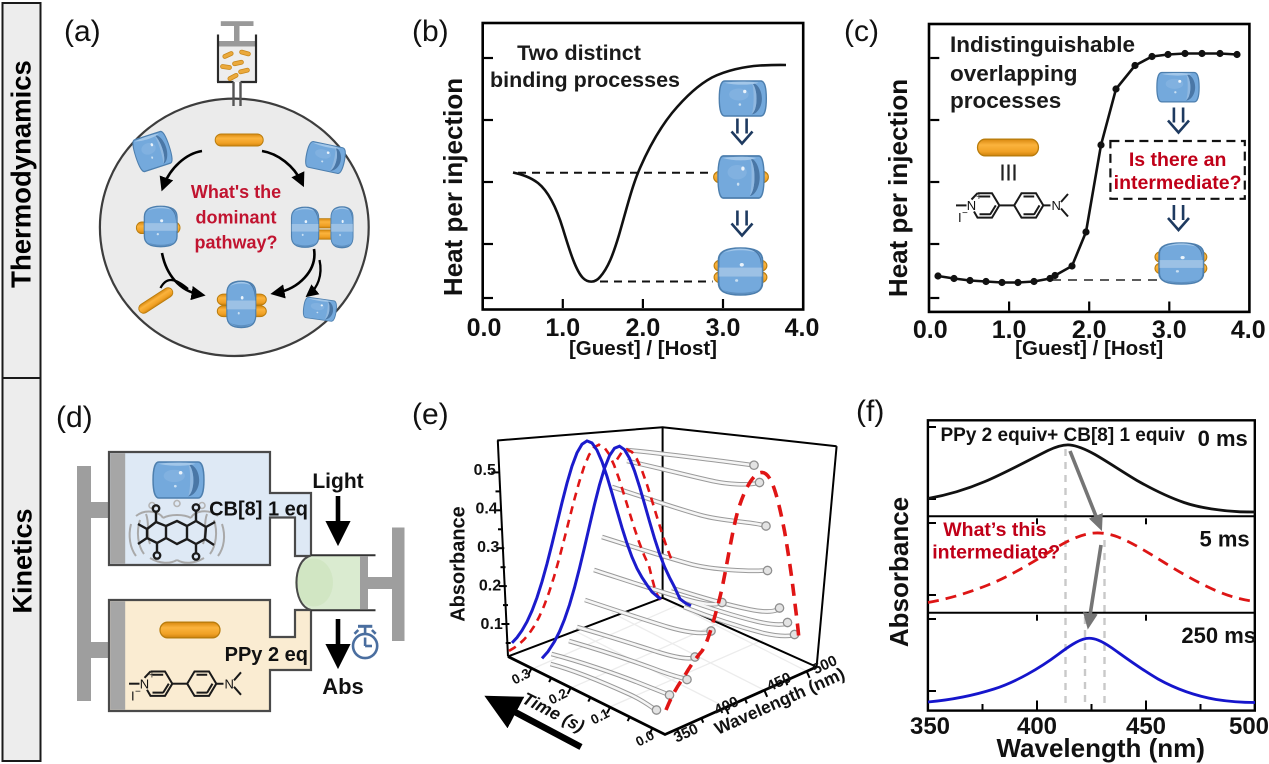  What do you see at coordinates (430, 414) in the screenshot?
I see `svg-text: (e)` at bounding box center [430, 414].